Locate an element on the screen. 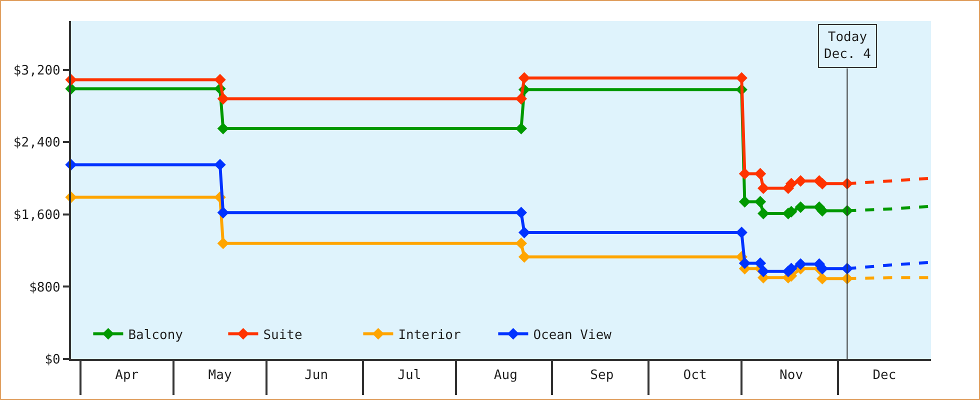 The height and width of the screenshot is (400, 980). x-tick-label: Dec is located at coordinates (884, 375).